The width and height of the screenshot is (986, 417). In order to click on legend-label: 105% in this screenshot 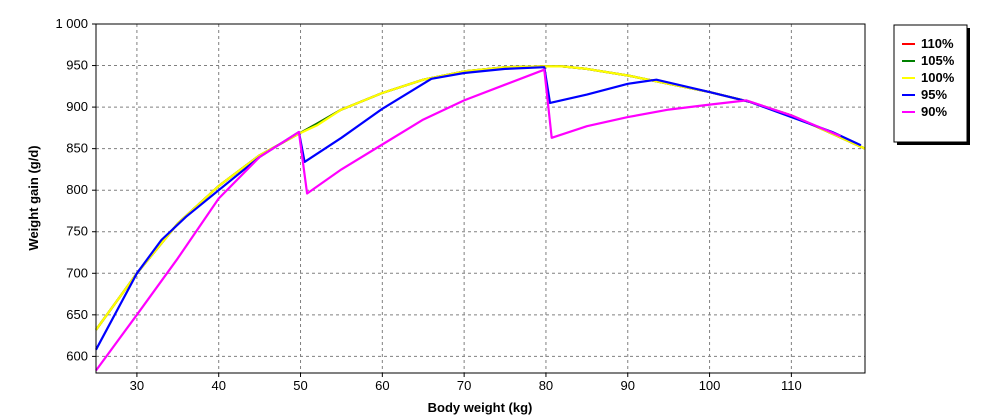, I will do `click(938, 60)`.